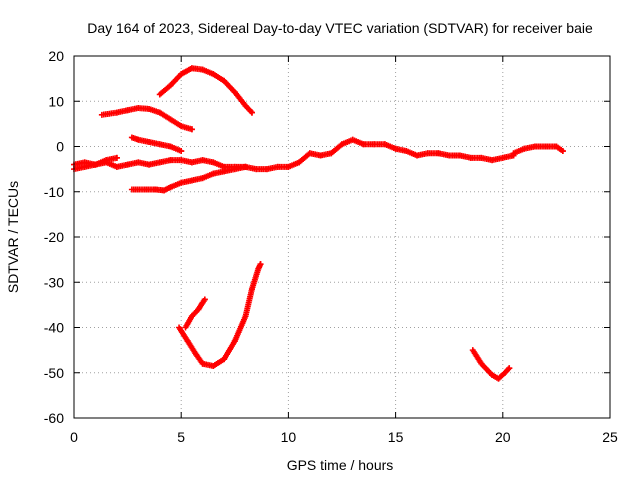  Describe the element at coordinates (56, 56) in the screenshot. I see `y-tick-label: 20` at that location.